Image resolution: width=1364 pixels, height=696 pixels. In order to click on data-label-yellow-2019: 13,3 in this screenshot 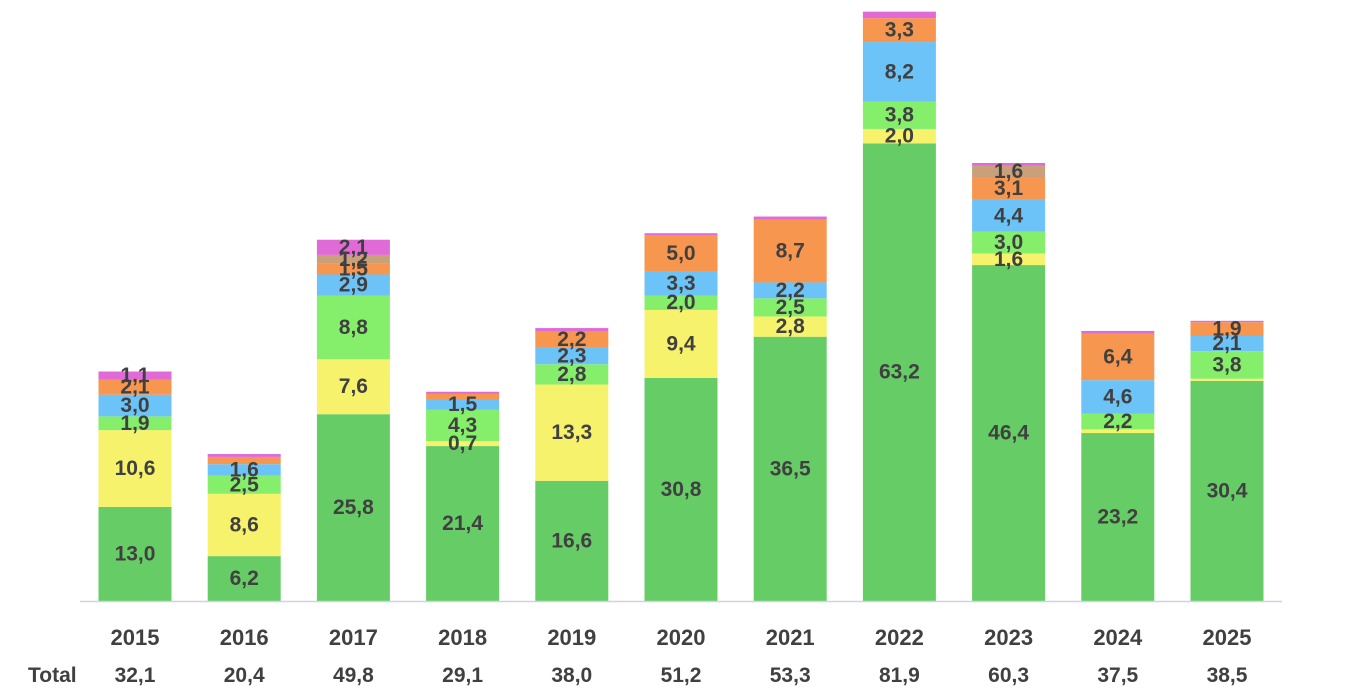, I will do `click(571, 432)`.